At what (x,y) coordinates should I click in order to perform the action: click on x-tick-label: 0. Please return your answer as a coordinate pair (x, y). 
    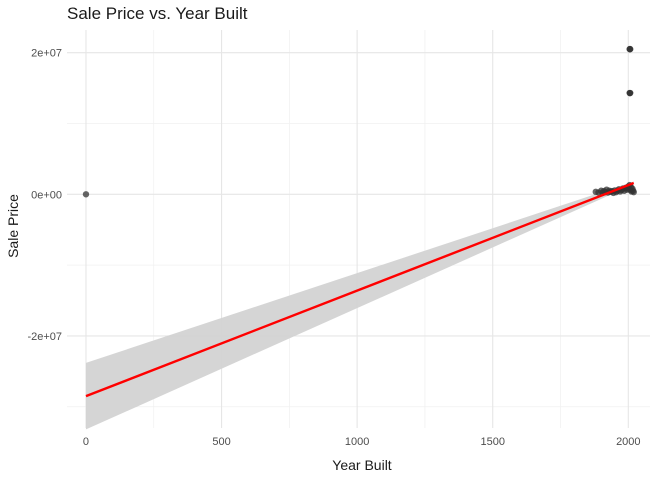
    Looking at the image, I should click on (86, 442).